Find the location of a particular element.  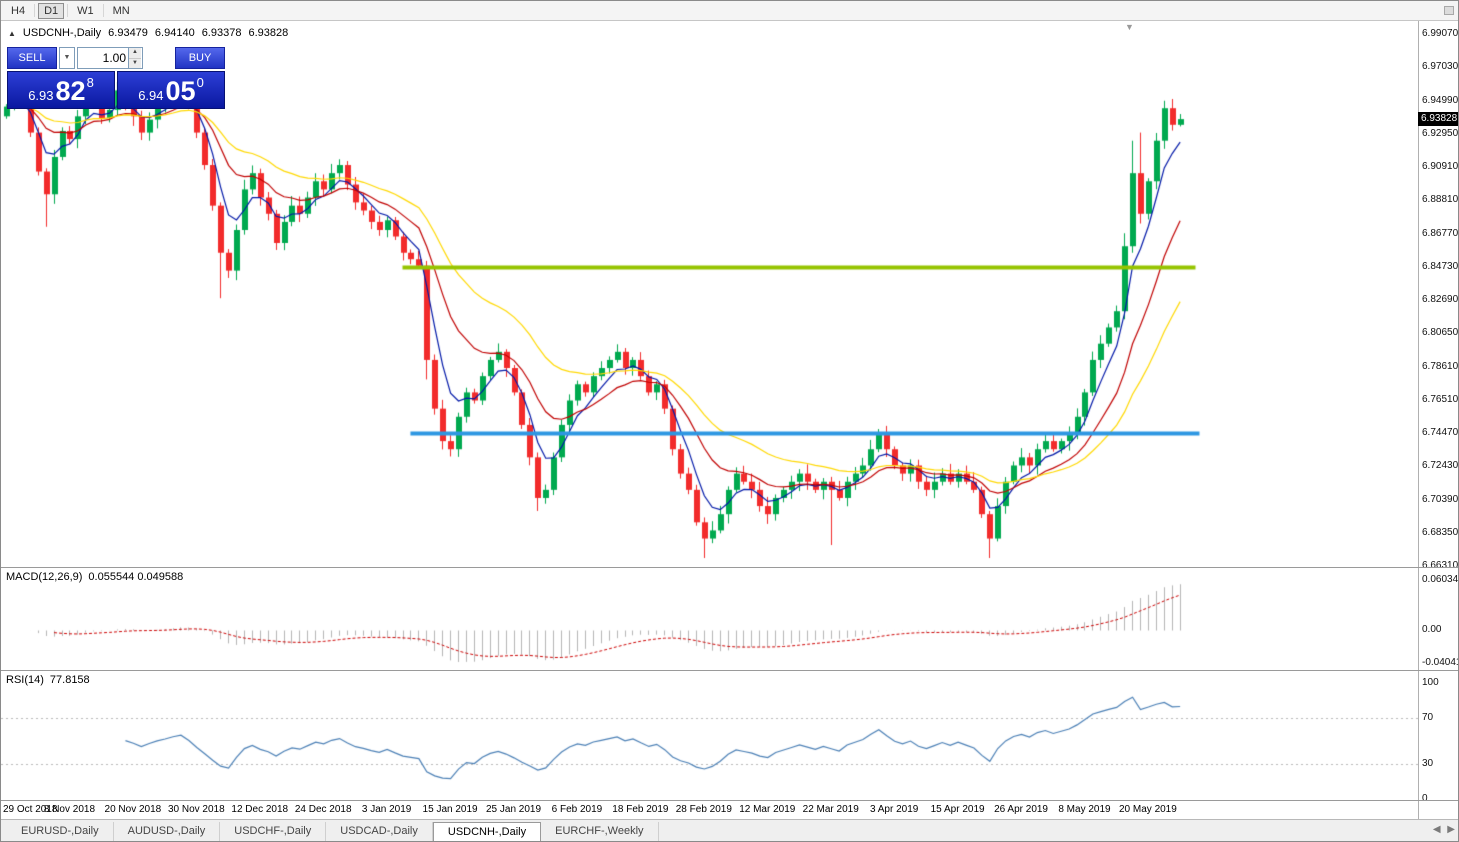

current-price-tag: 6.93828 is located at coordinates (1438, 119).